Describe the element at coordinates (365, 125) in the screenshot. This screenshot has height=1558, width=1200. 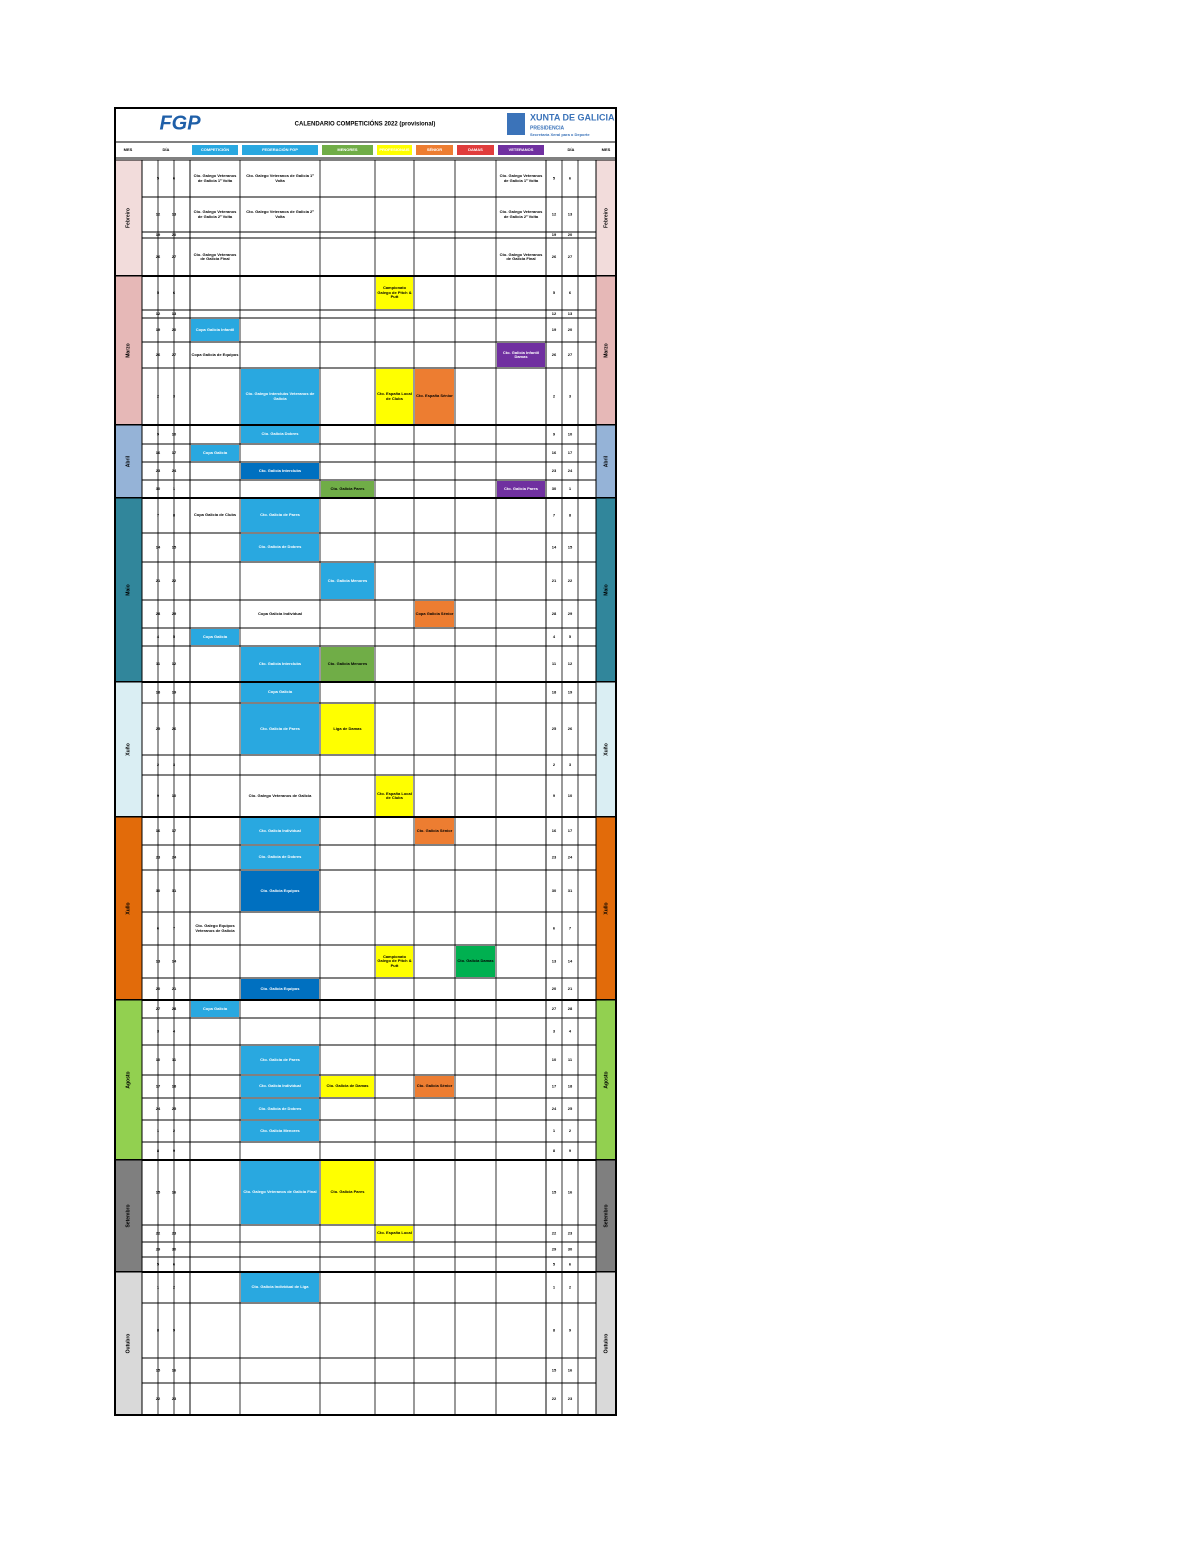
I see `header-box` at that location.